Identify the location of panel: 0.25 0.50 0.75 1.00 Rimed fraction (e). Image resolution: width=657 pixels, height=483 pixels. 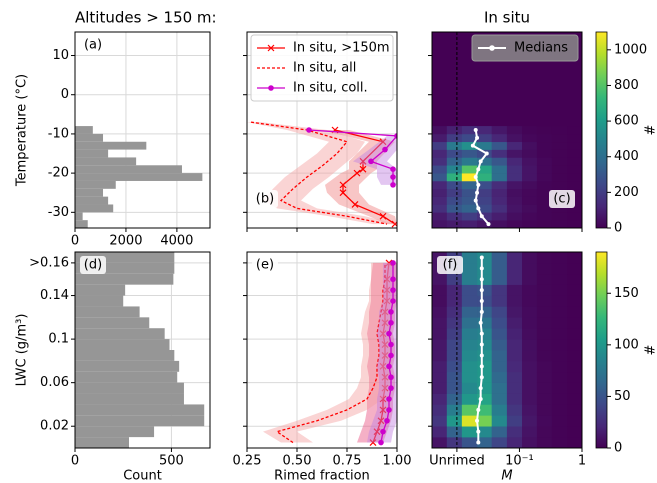
(322, 367).